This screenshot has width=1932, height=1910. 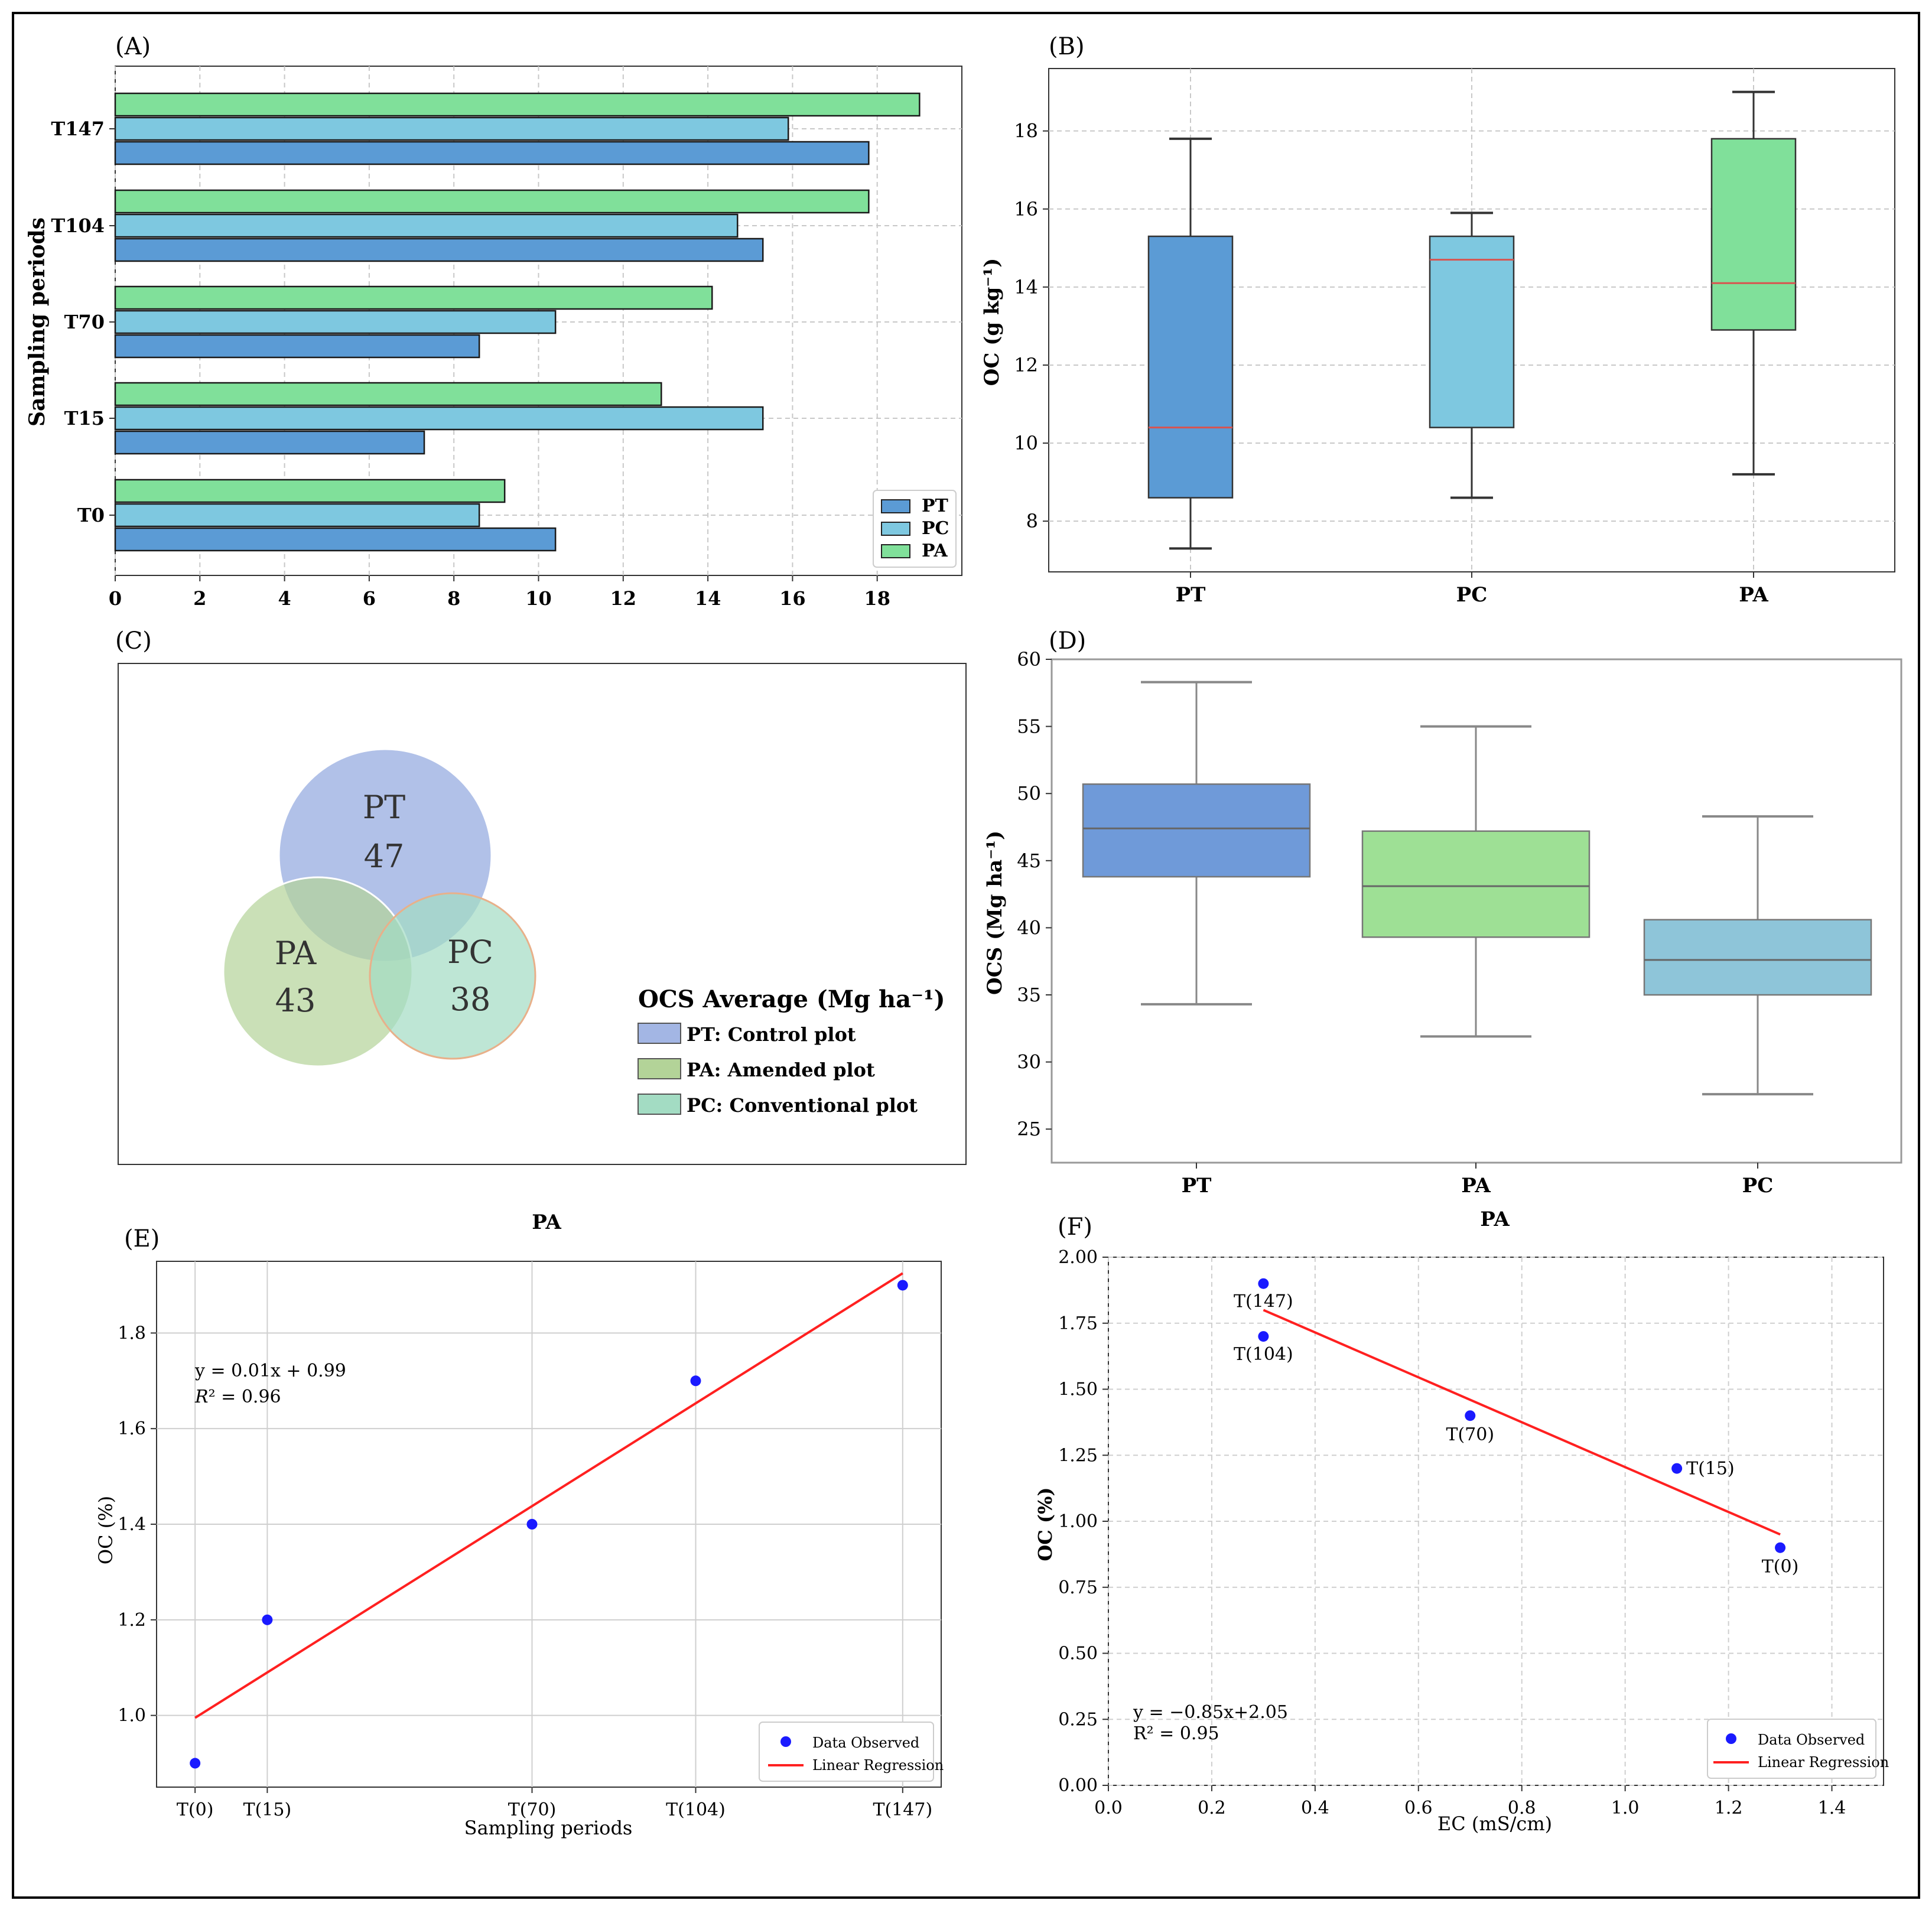 What do you see at coordinates (1075, 1227) in the screenshot?
I see `panel-f-label: (F)` at bounding box center [1075, 1227].